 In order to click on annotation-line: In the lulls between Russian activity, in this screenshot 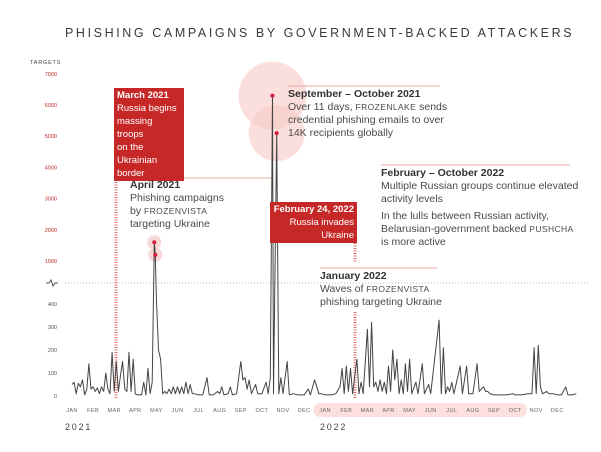, I will do `click(465, 216)`.